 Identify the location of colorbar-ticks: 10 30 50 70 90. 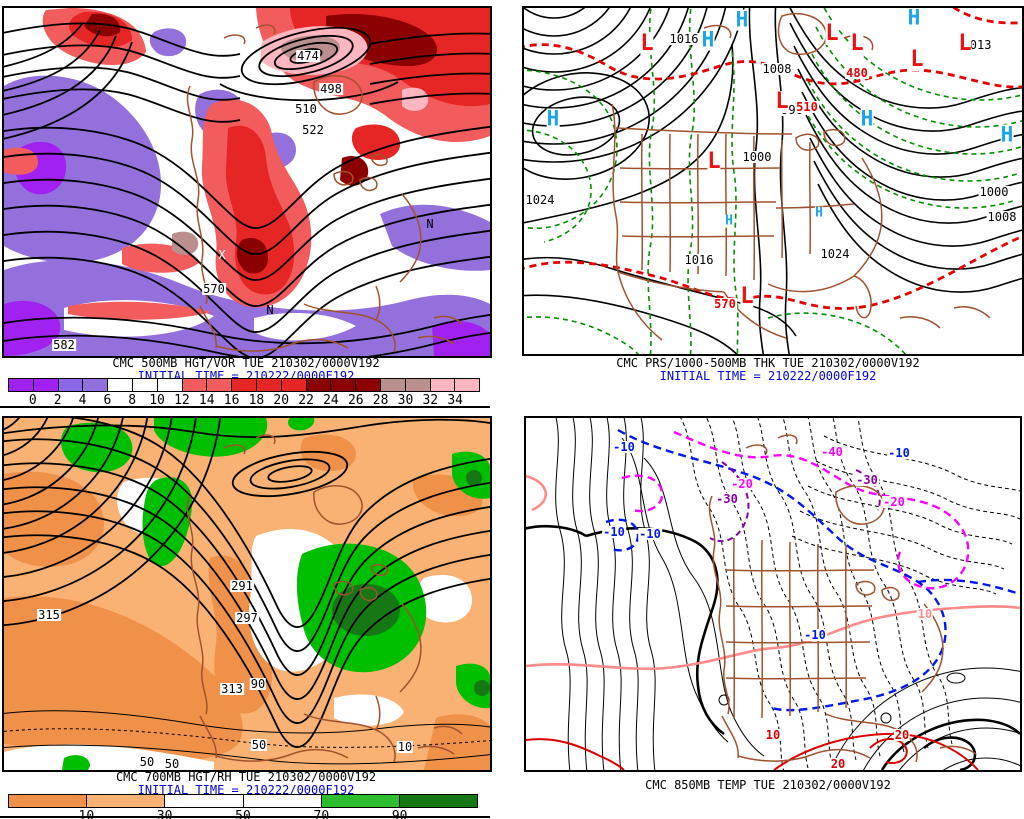
(243, 814).